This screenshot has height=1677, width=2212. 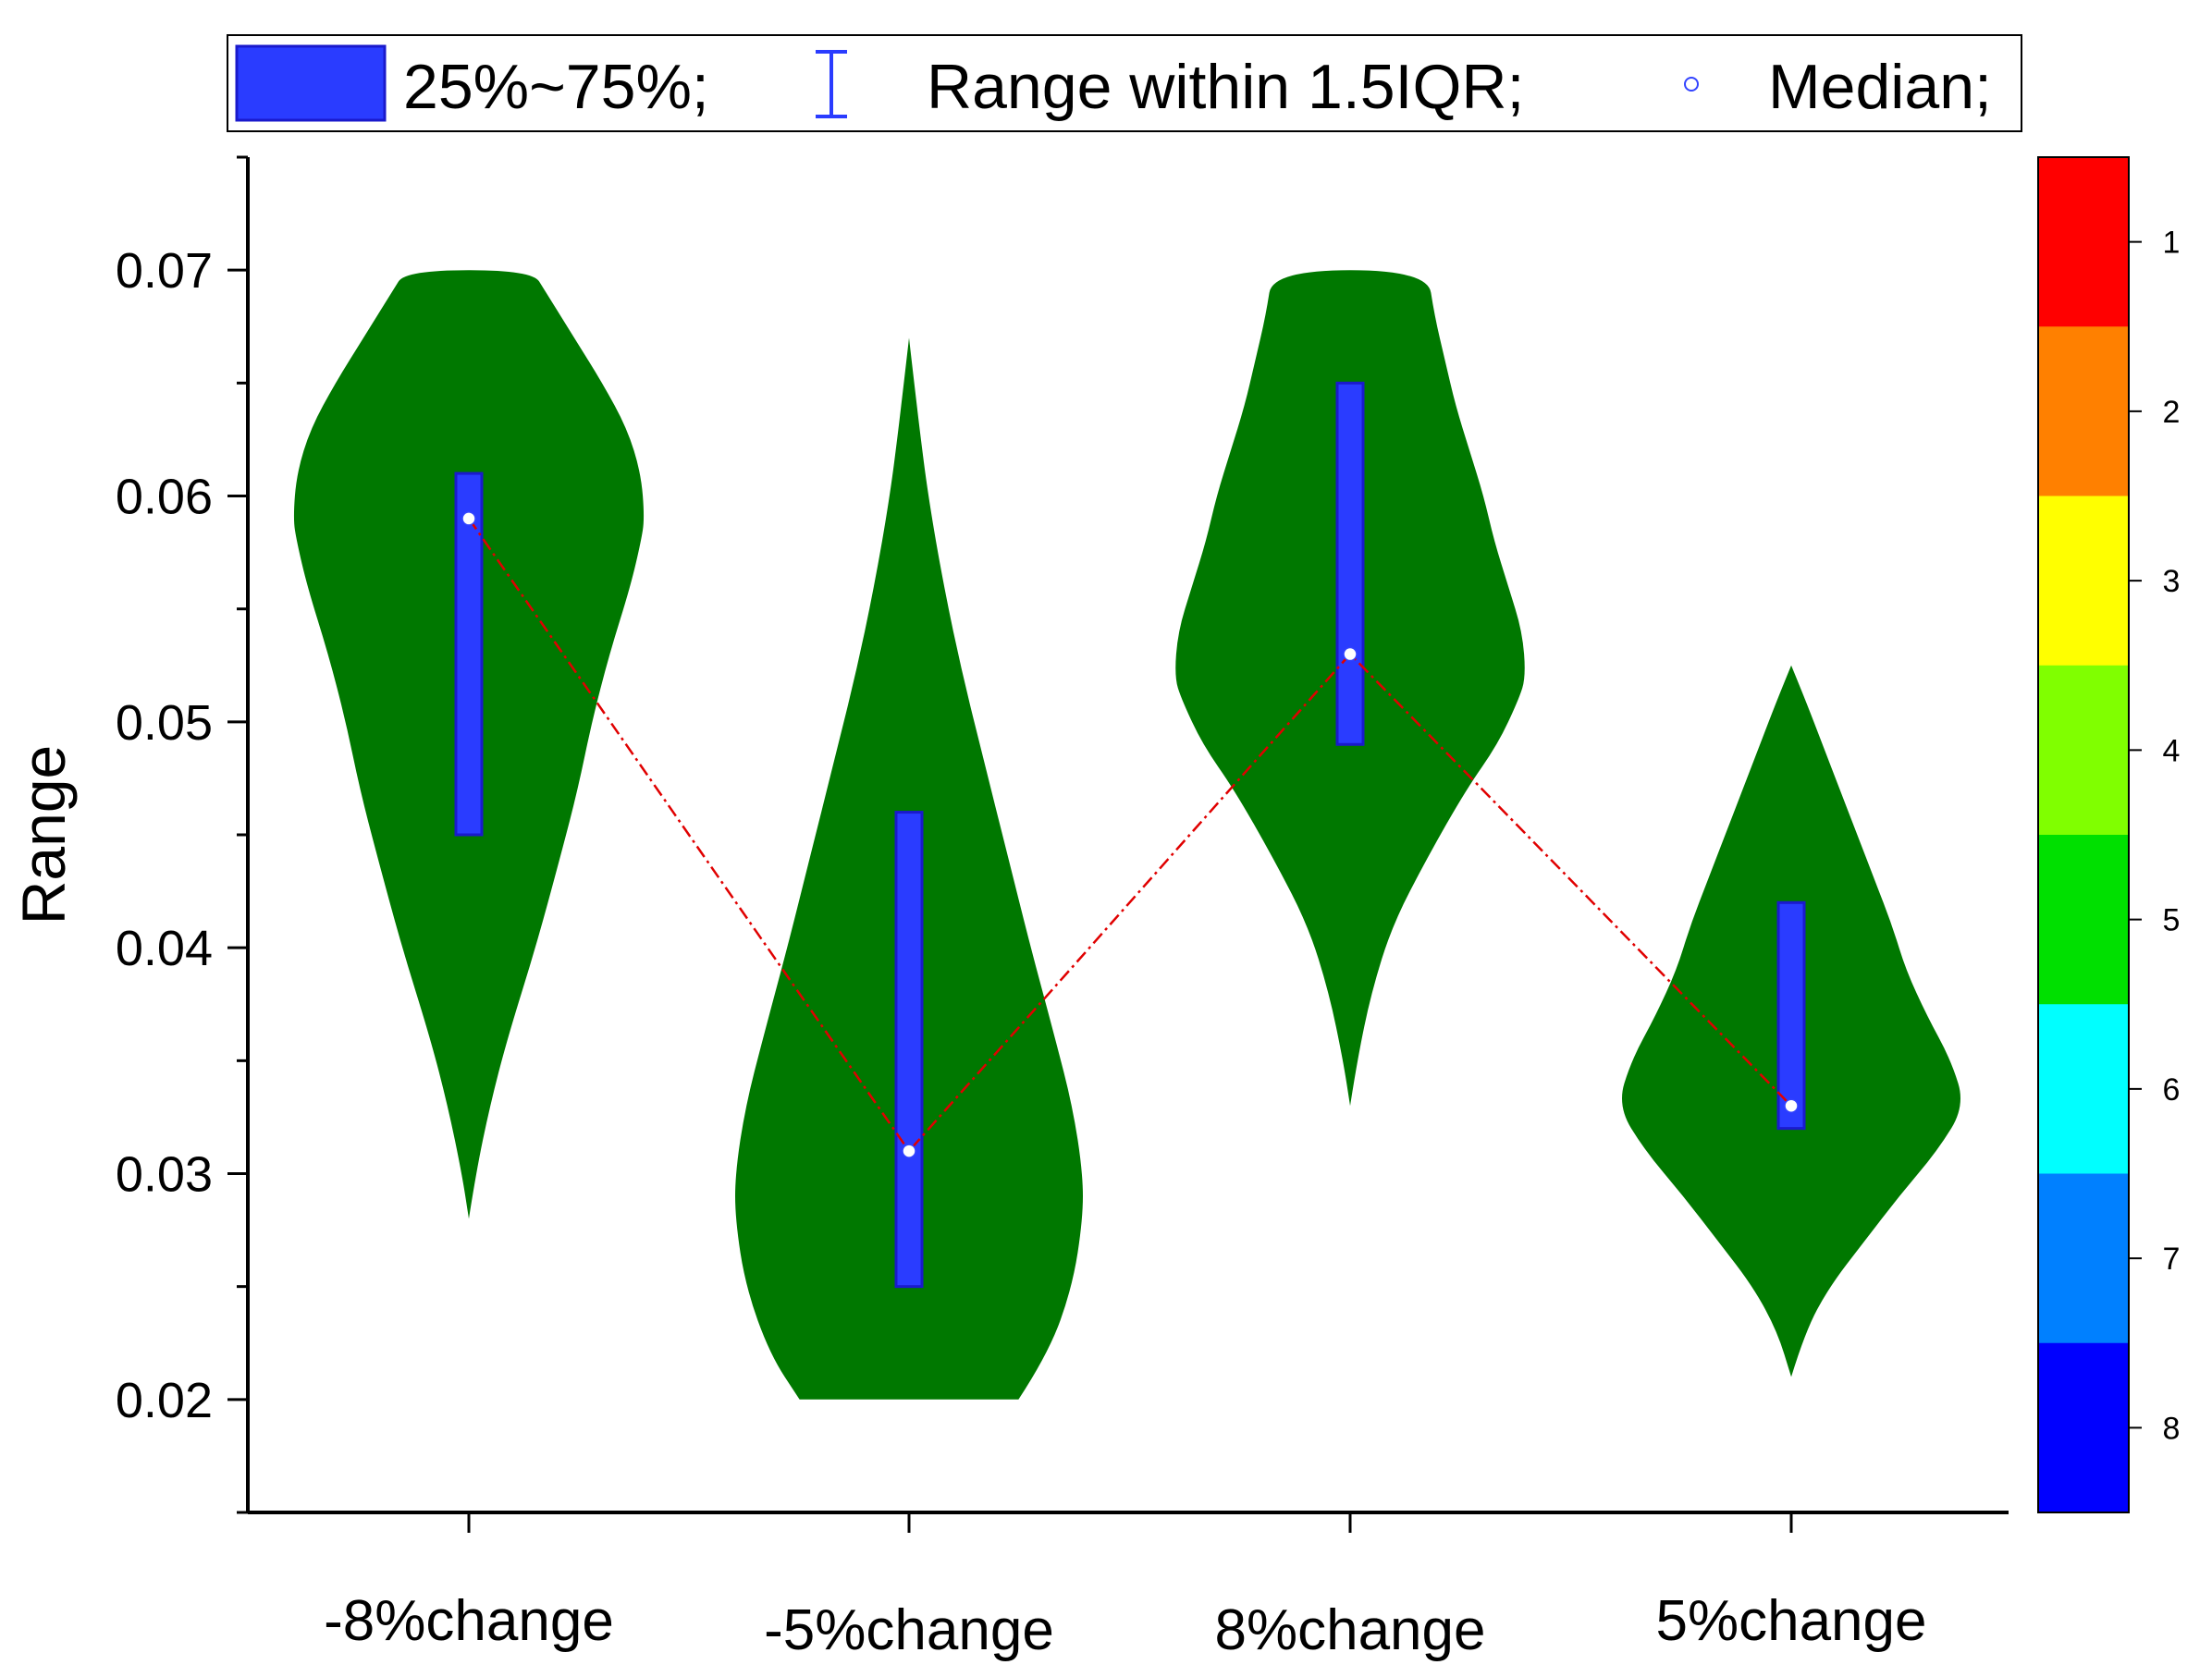 I want to click on legend: 25%~75%; Range within 1.5IQR; Median;, so click(x=1124, y=83).